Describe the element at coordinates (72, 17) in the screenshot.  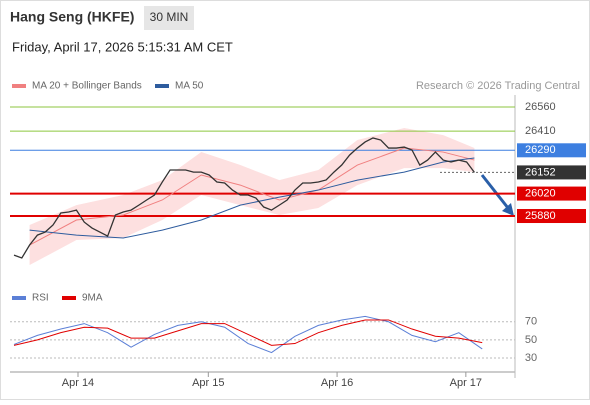
I see `title: Hang Seng (HKFE)` at that location.